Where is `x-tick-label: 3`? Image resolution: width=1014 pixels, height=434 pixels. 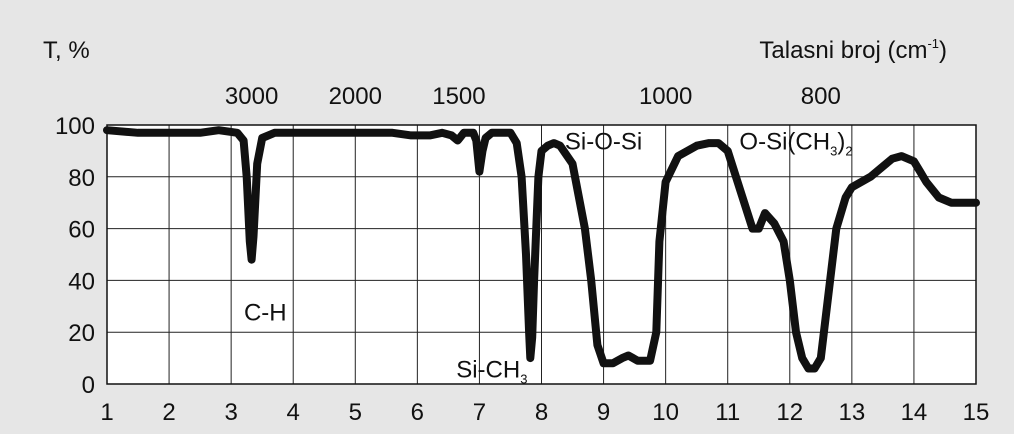
x-tick-label: 3 is located at coordinates (230, 412).